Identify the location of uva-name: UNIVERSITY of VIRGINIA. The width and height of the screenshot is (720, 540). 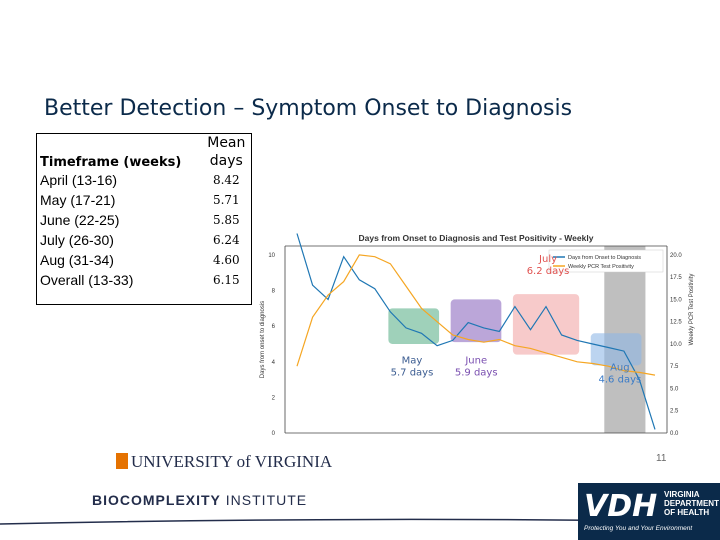
(232, 461).